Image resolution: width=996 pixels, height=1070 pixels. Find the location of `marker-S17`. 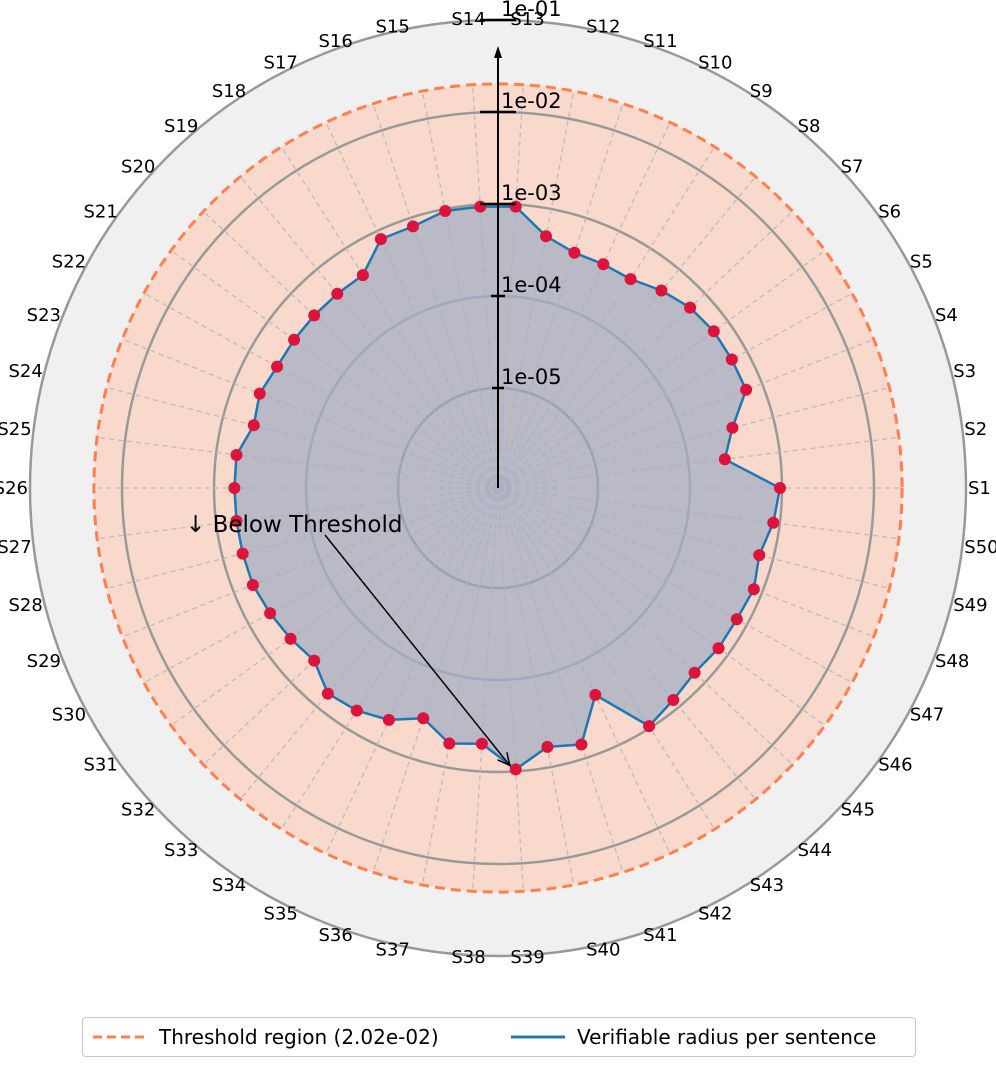

marker-S17 is located at coordinates (380, 239).